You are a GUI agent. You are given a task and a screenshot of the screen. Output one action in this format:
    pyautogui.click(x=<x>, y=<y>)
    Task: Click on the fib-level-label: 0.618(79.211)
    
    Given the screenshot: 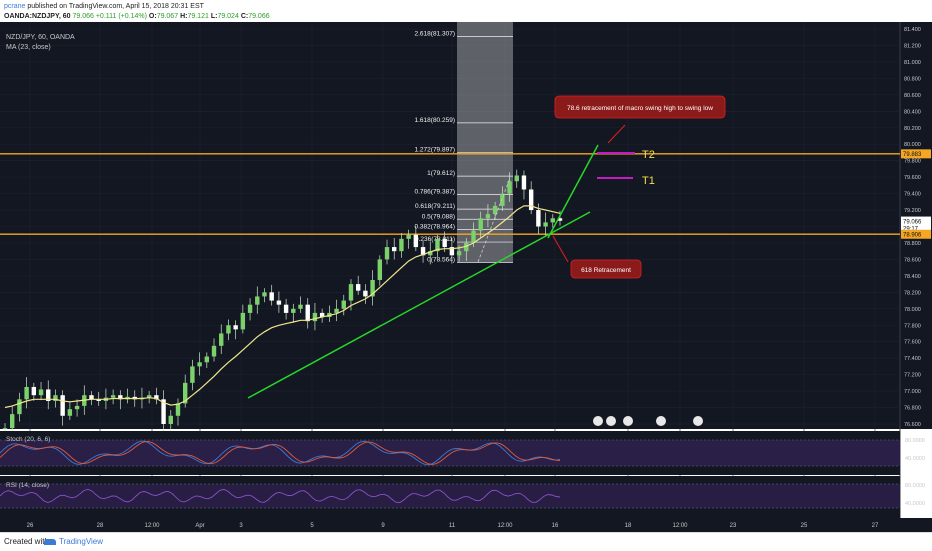 What is the action you would take?
    pyautogui.click(x=435, y=206)
    